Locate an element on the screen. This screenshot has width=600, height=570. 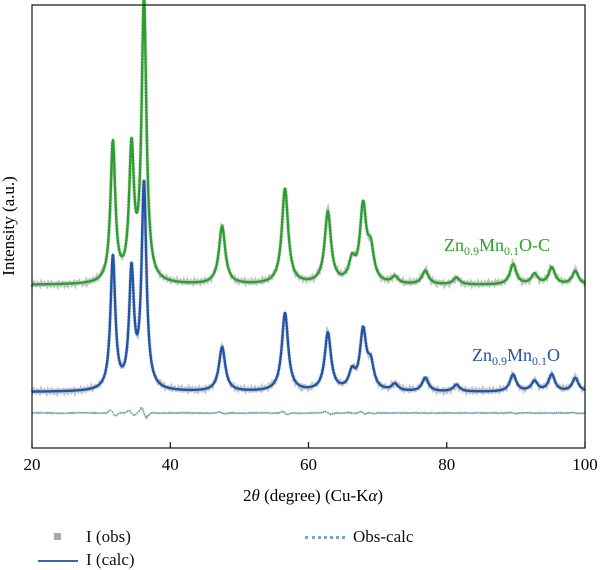
series-label-zn09mn01o: Zn0.9Mn0.1O is located at coordinates (516, 356).